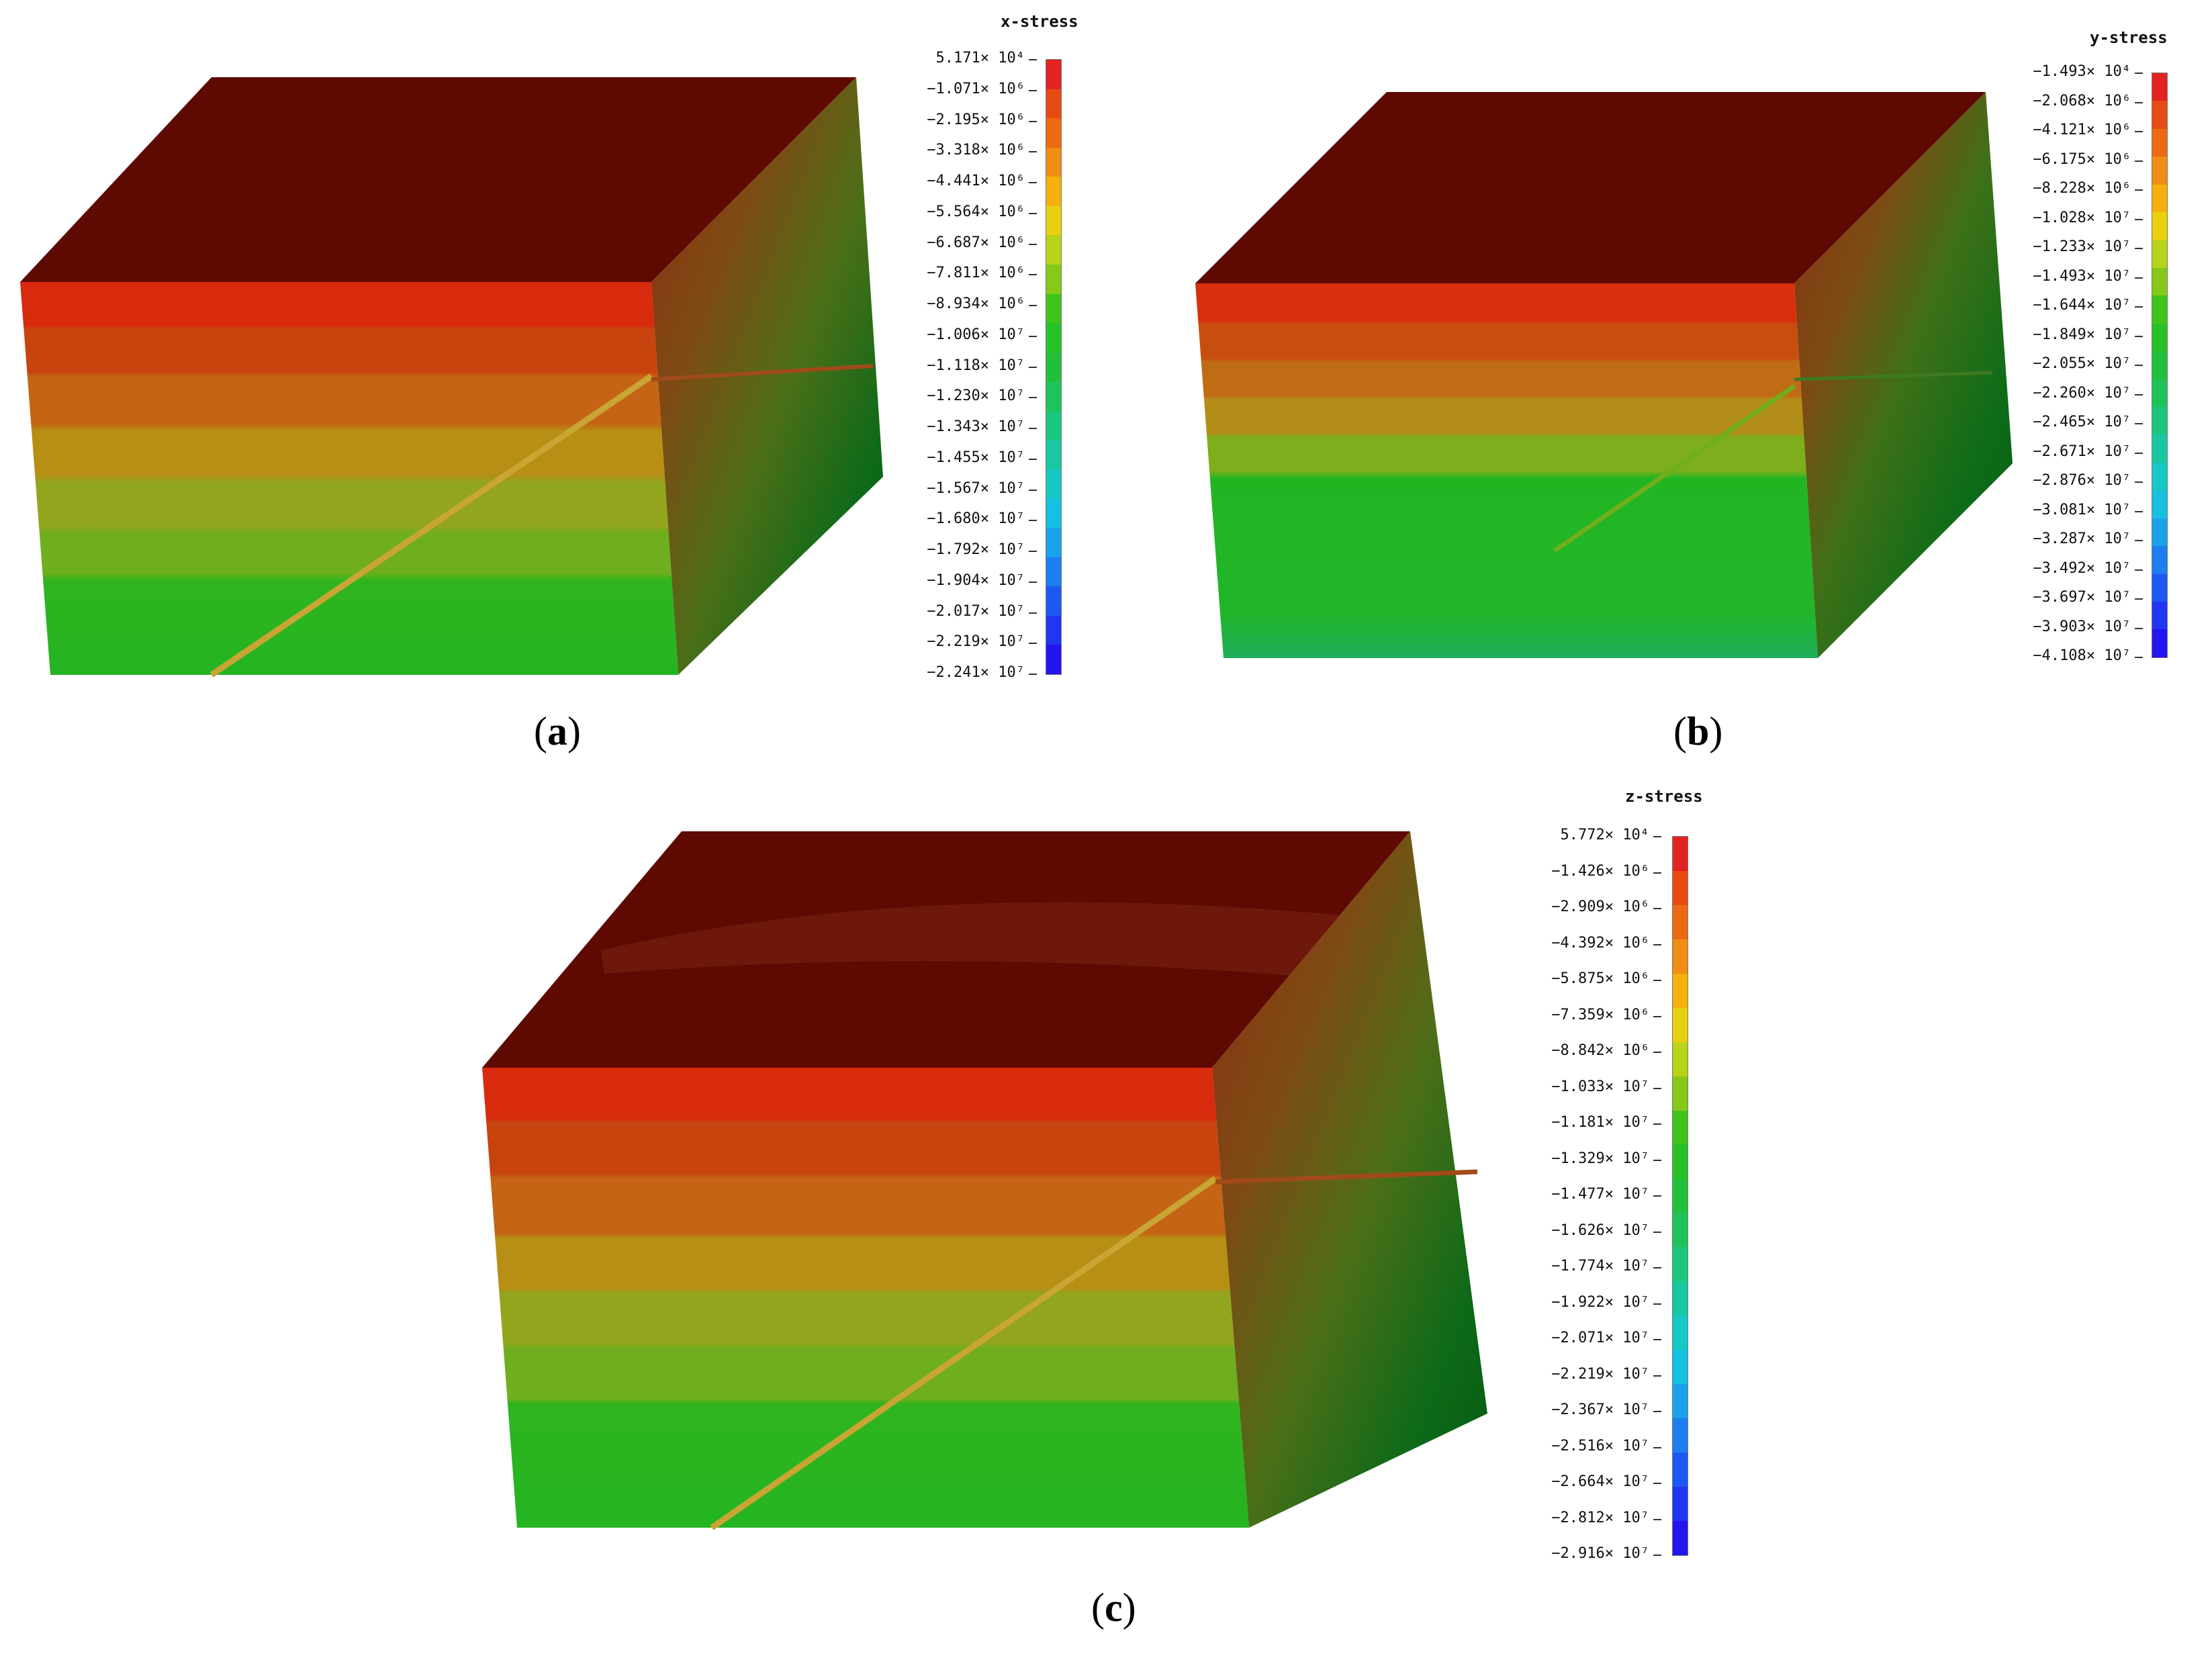 The image size is (2212, 1666). What do you see at coordinates (976, 150) in the screenshot?
I see `legend-tick-label: −3.318× 10⁶` at bounding box center [976, 150].